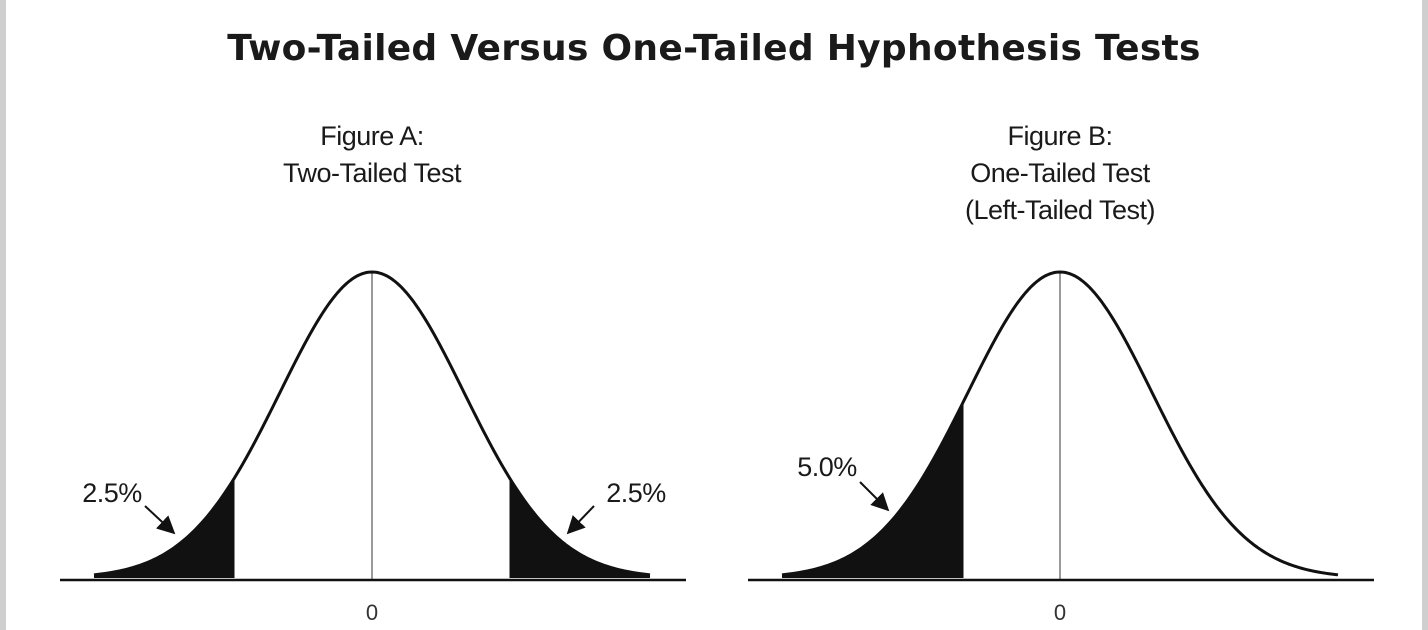  I want to click on figure-a-zero-label: 0, so click(372, 612).